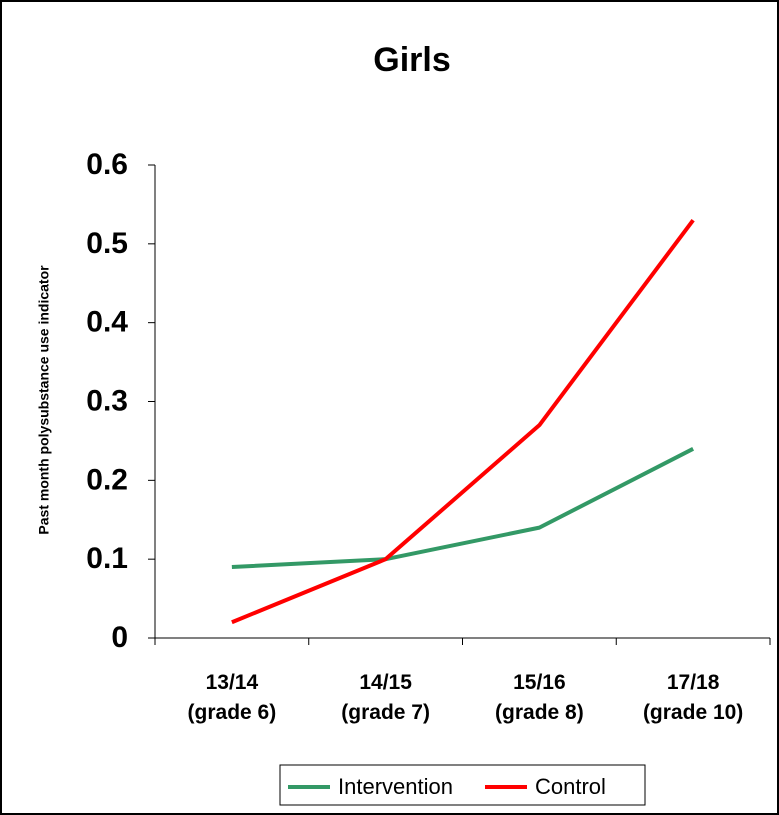 The image size is (779, 815). Describe the element at coordinates (107, 558) in the screenshot. I see `y-tick-label: 0.1` at that location.